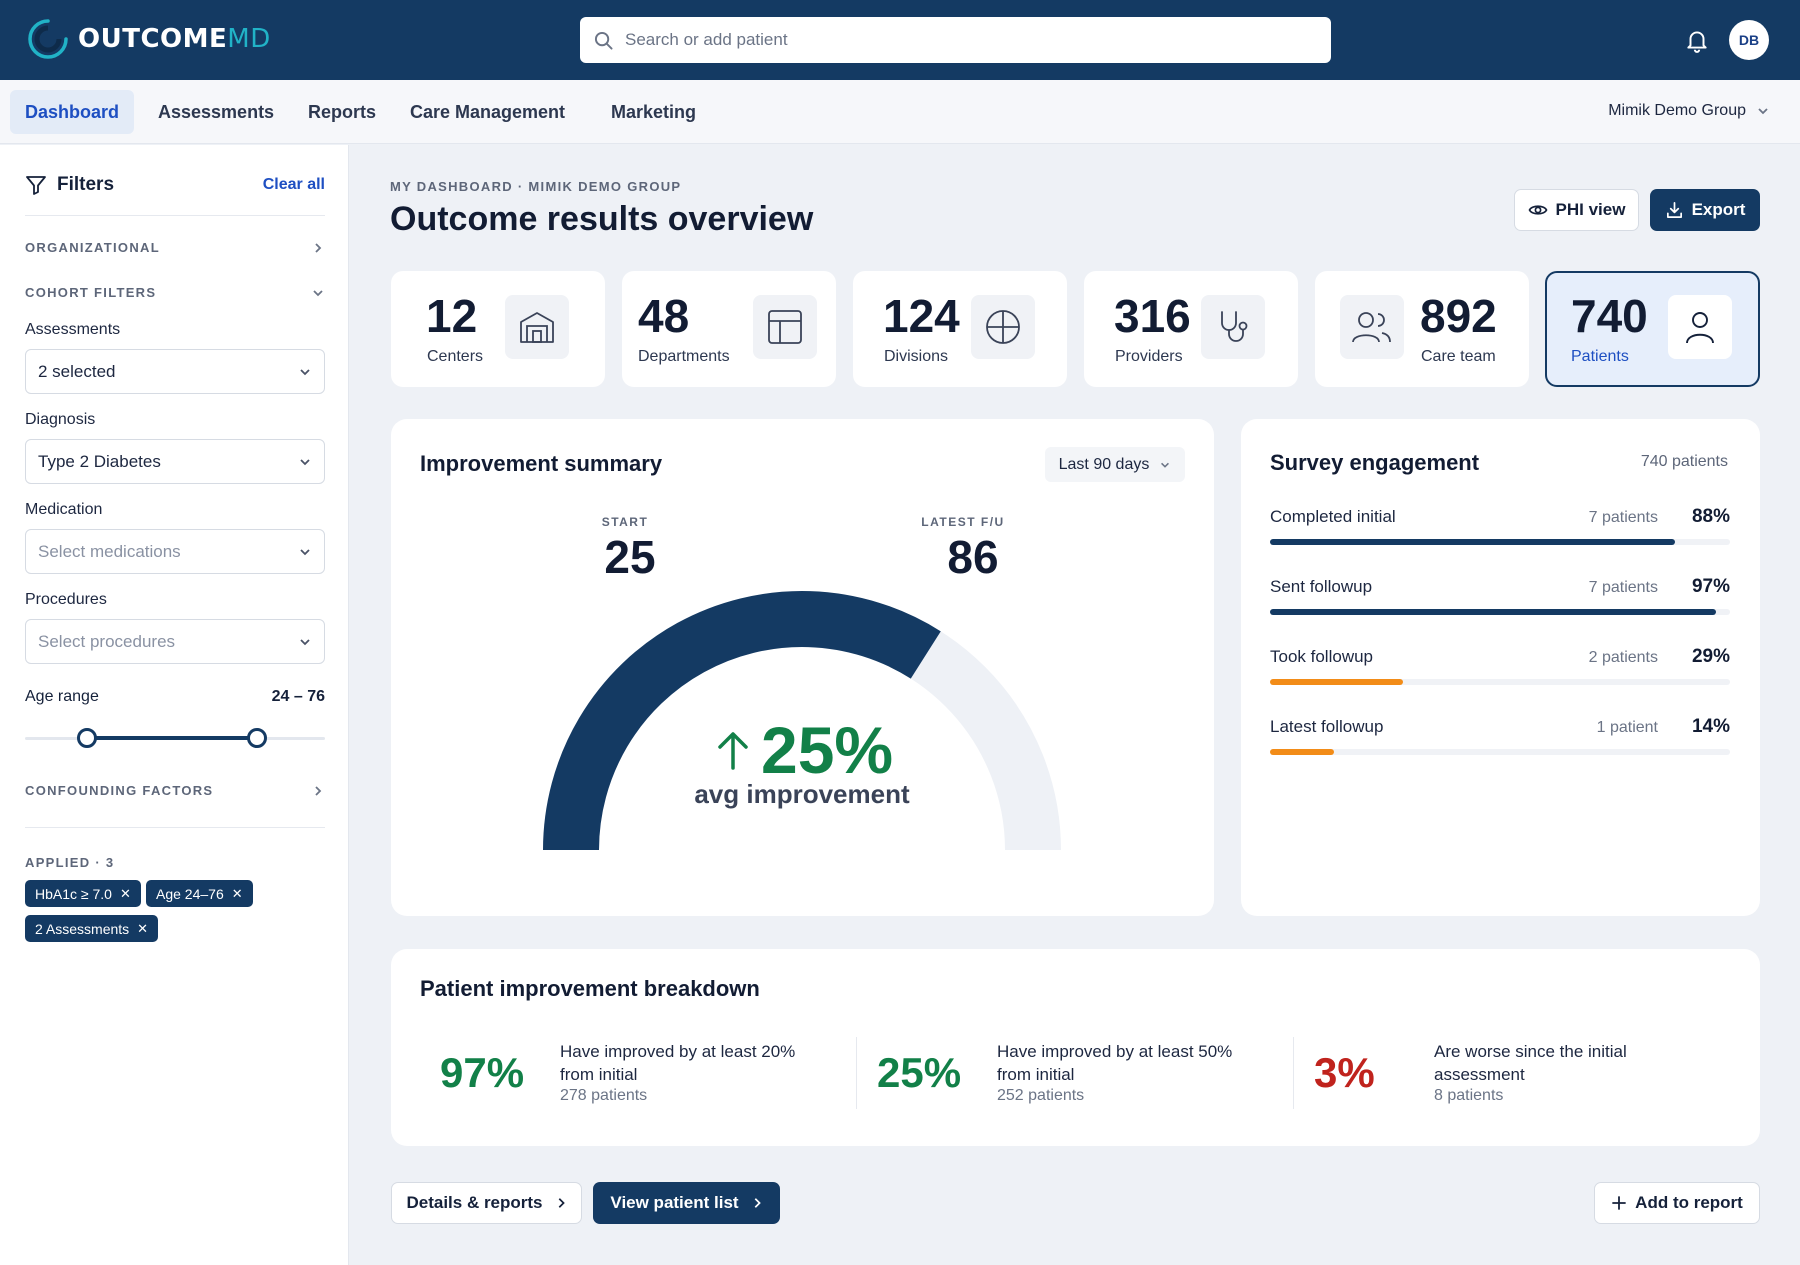 Image resolution: width=1800 pixels, height=1265 pixels. I want to click on bell-icon, so click(1697, 40).